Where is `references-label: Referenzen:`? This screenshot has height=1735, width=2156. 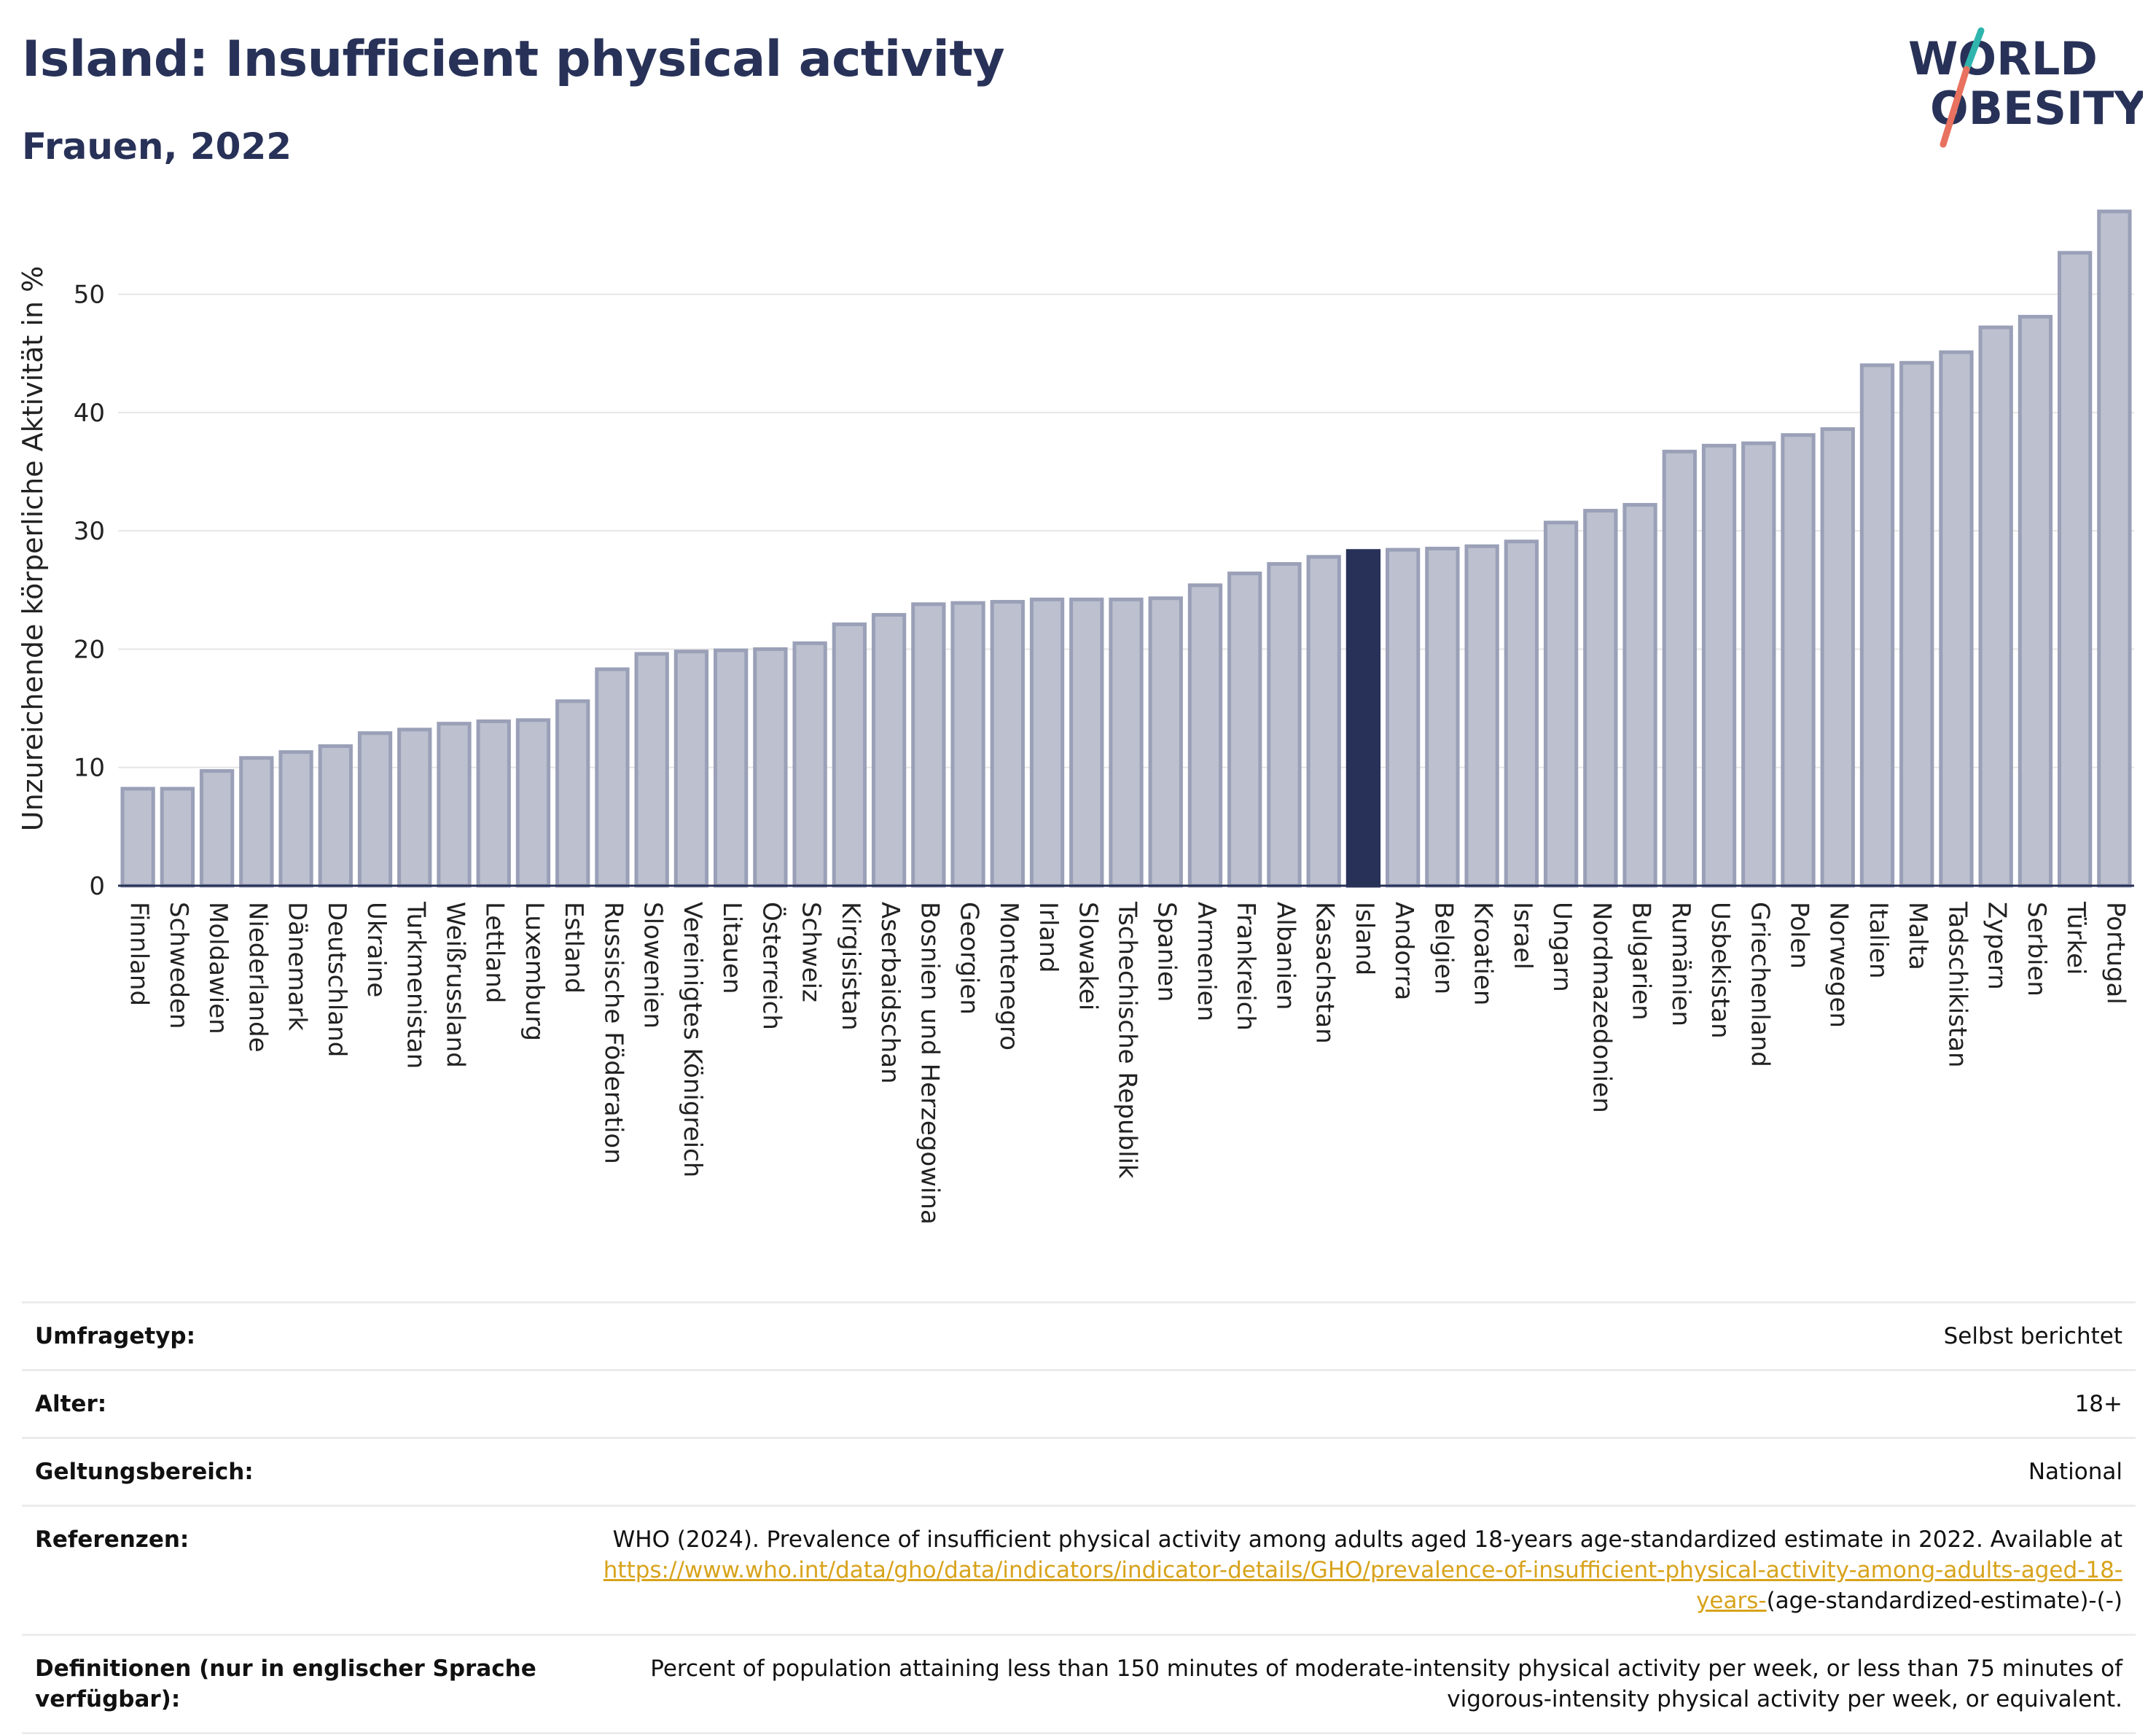
references-label: Referenzen: is located at coordinates (286, 1570).